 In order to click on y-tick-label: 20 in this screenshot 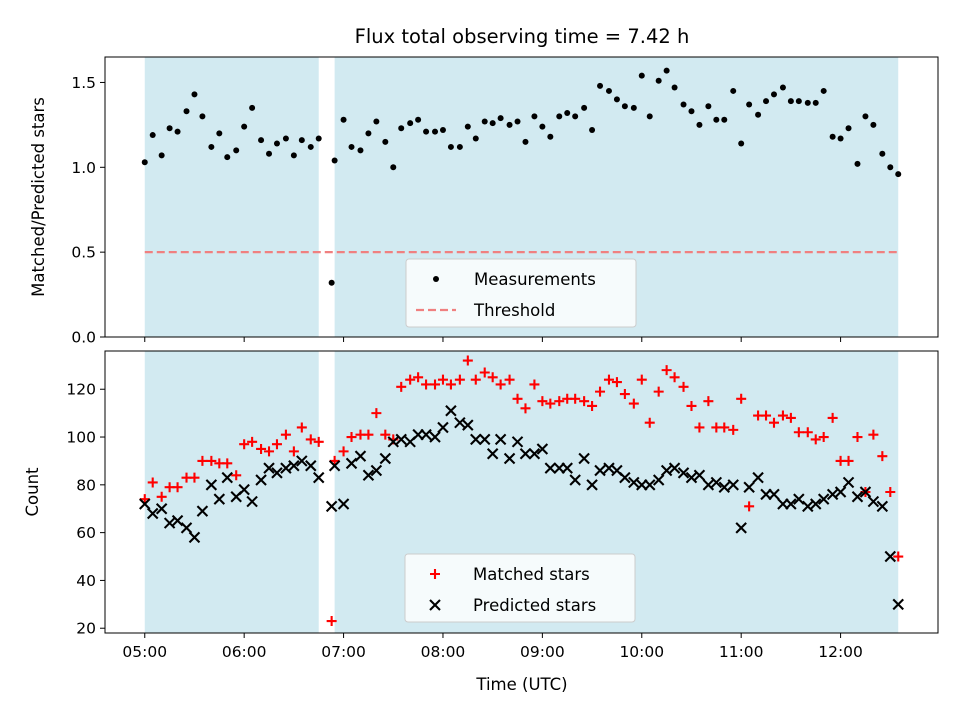, I will do `click(86, 629)`.